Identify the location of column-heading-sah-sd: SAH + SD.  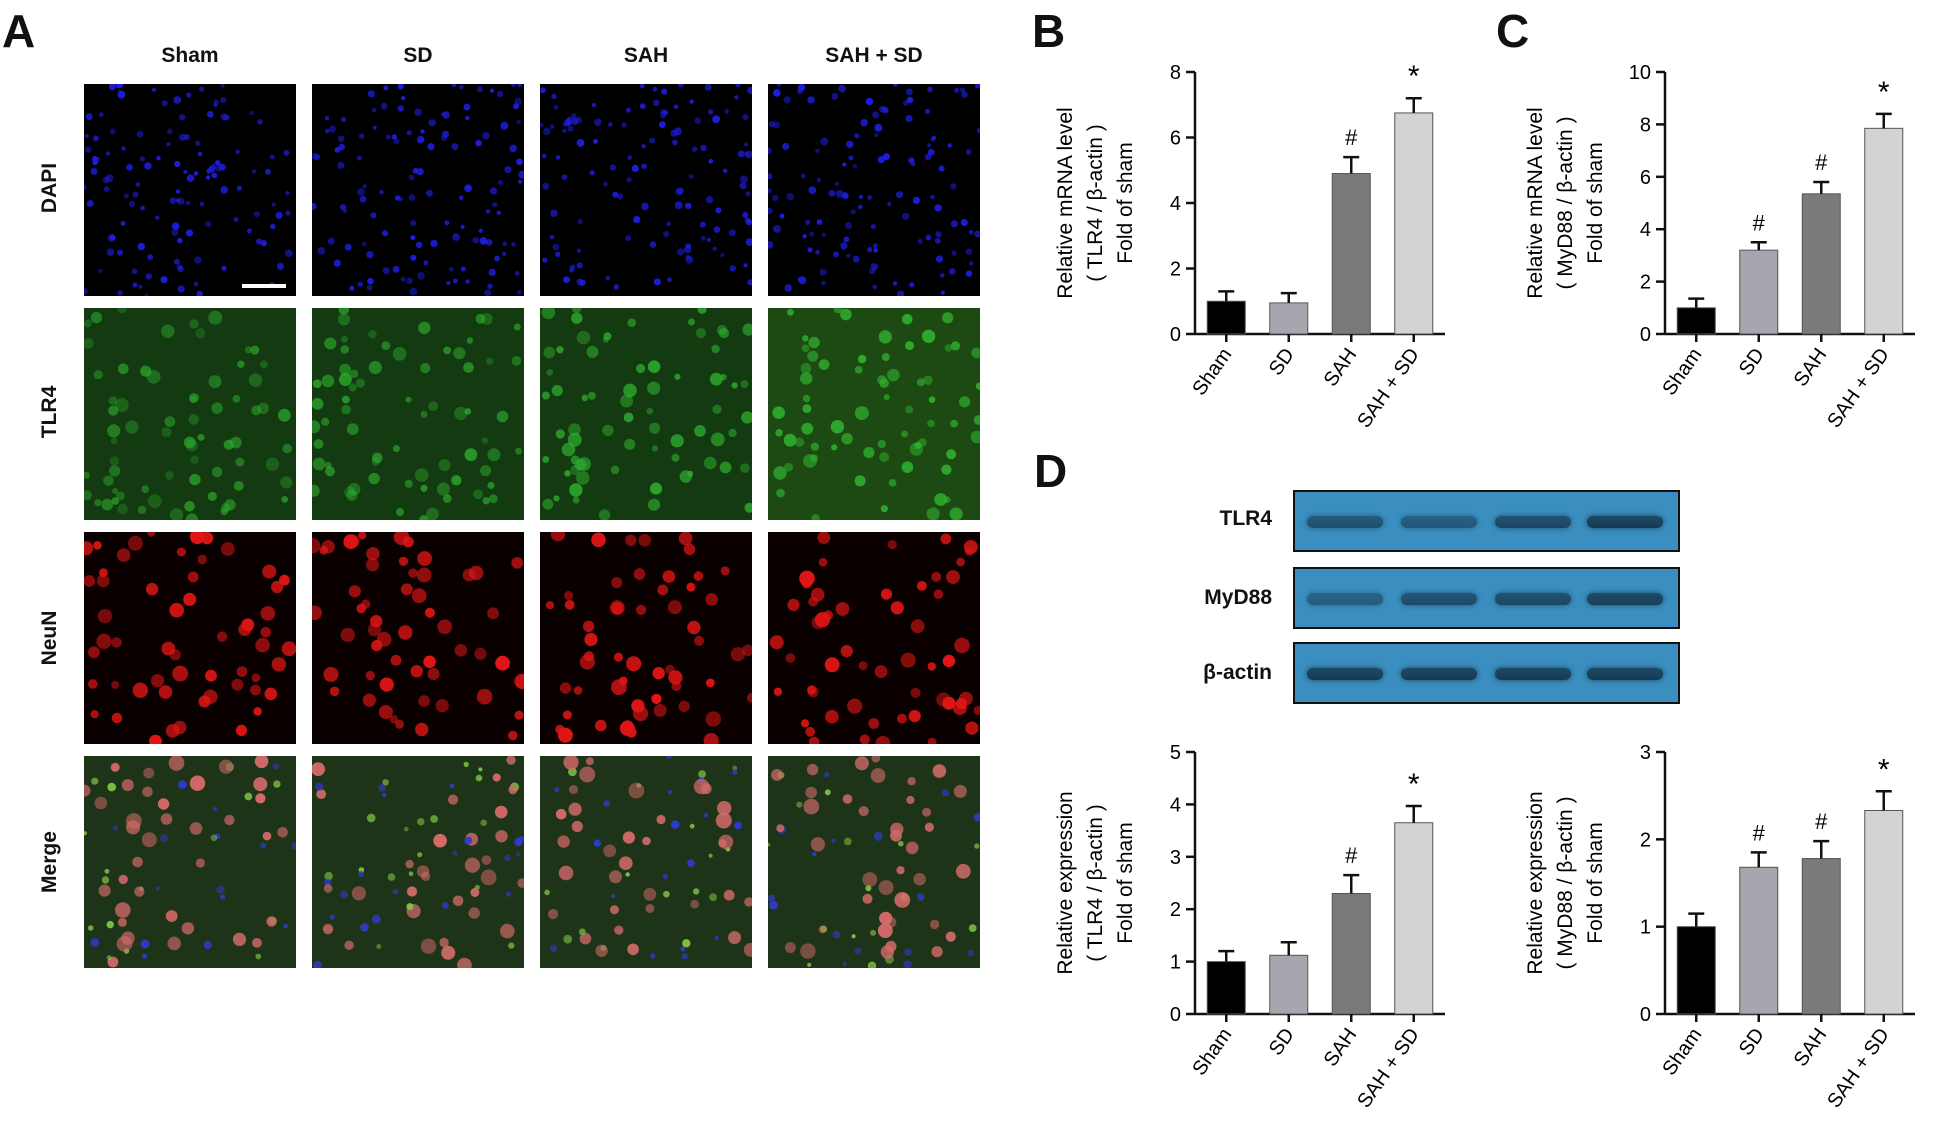
(874, 55).